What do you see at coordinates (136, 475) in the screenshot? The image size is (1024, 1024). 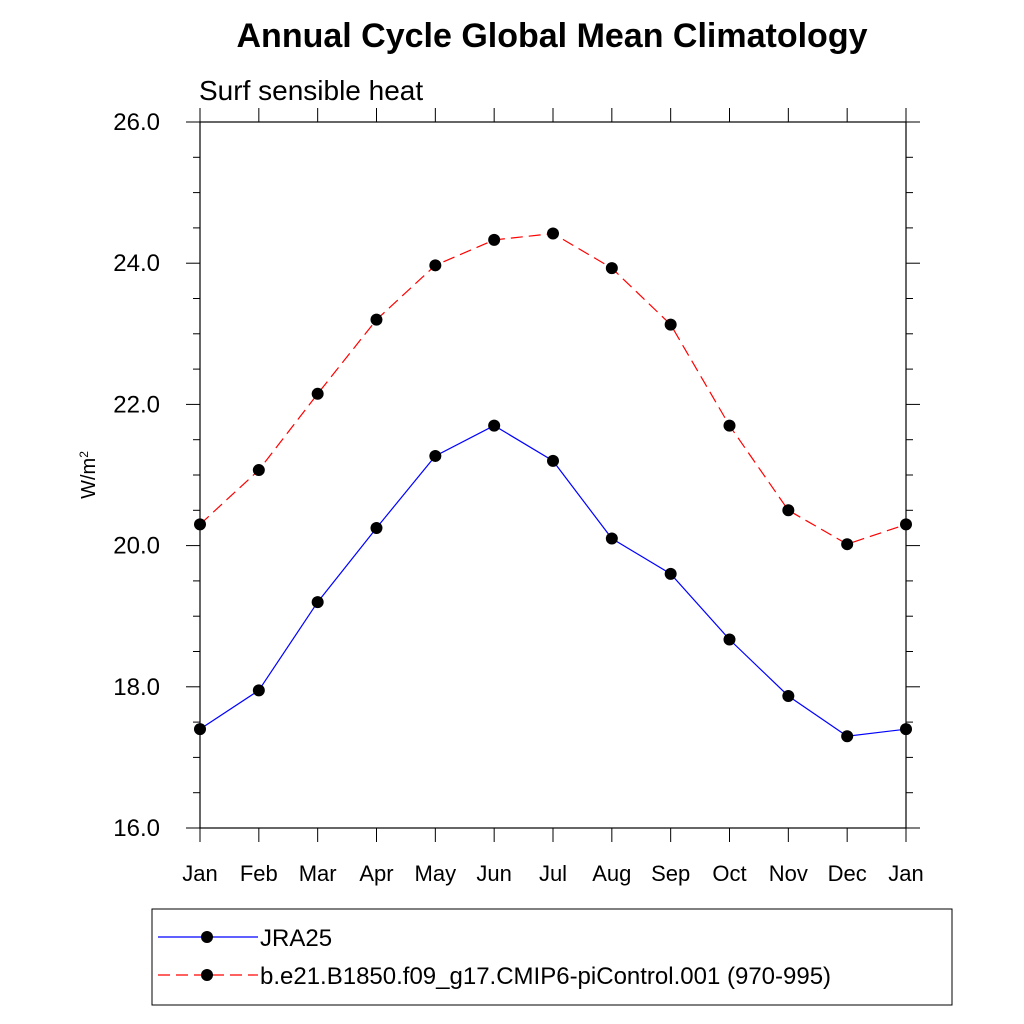 I see `y-tick-labels: 16.0 18.0 20.0 22.0 24.0 26.0` at bounding box center [136, 475].